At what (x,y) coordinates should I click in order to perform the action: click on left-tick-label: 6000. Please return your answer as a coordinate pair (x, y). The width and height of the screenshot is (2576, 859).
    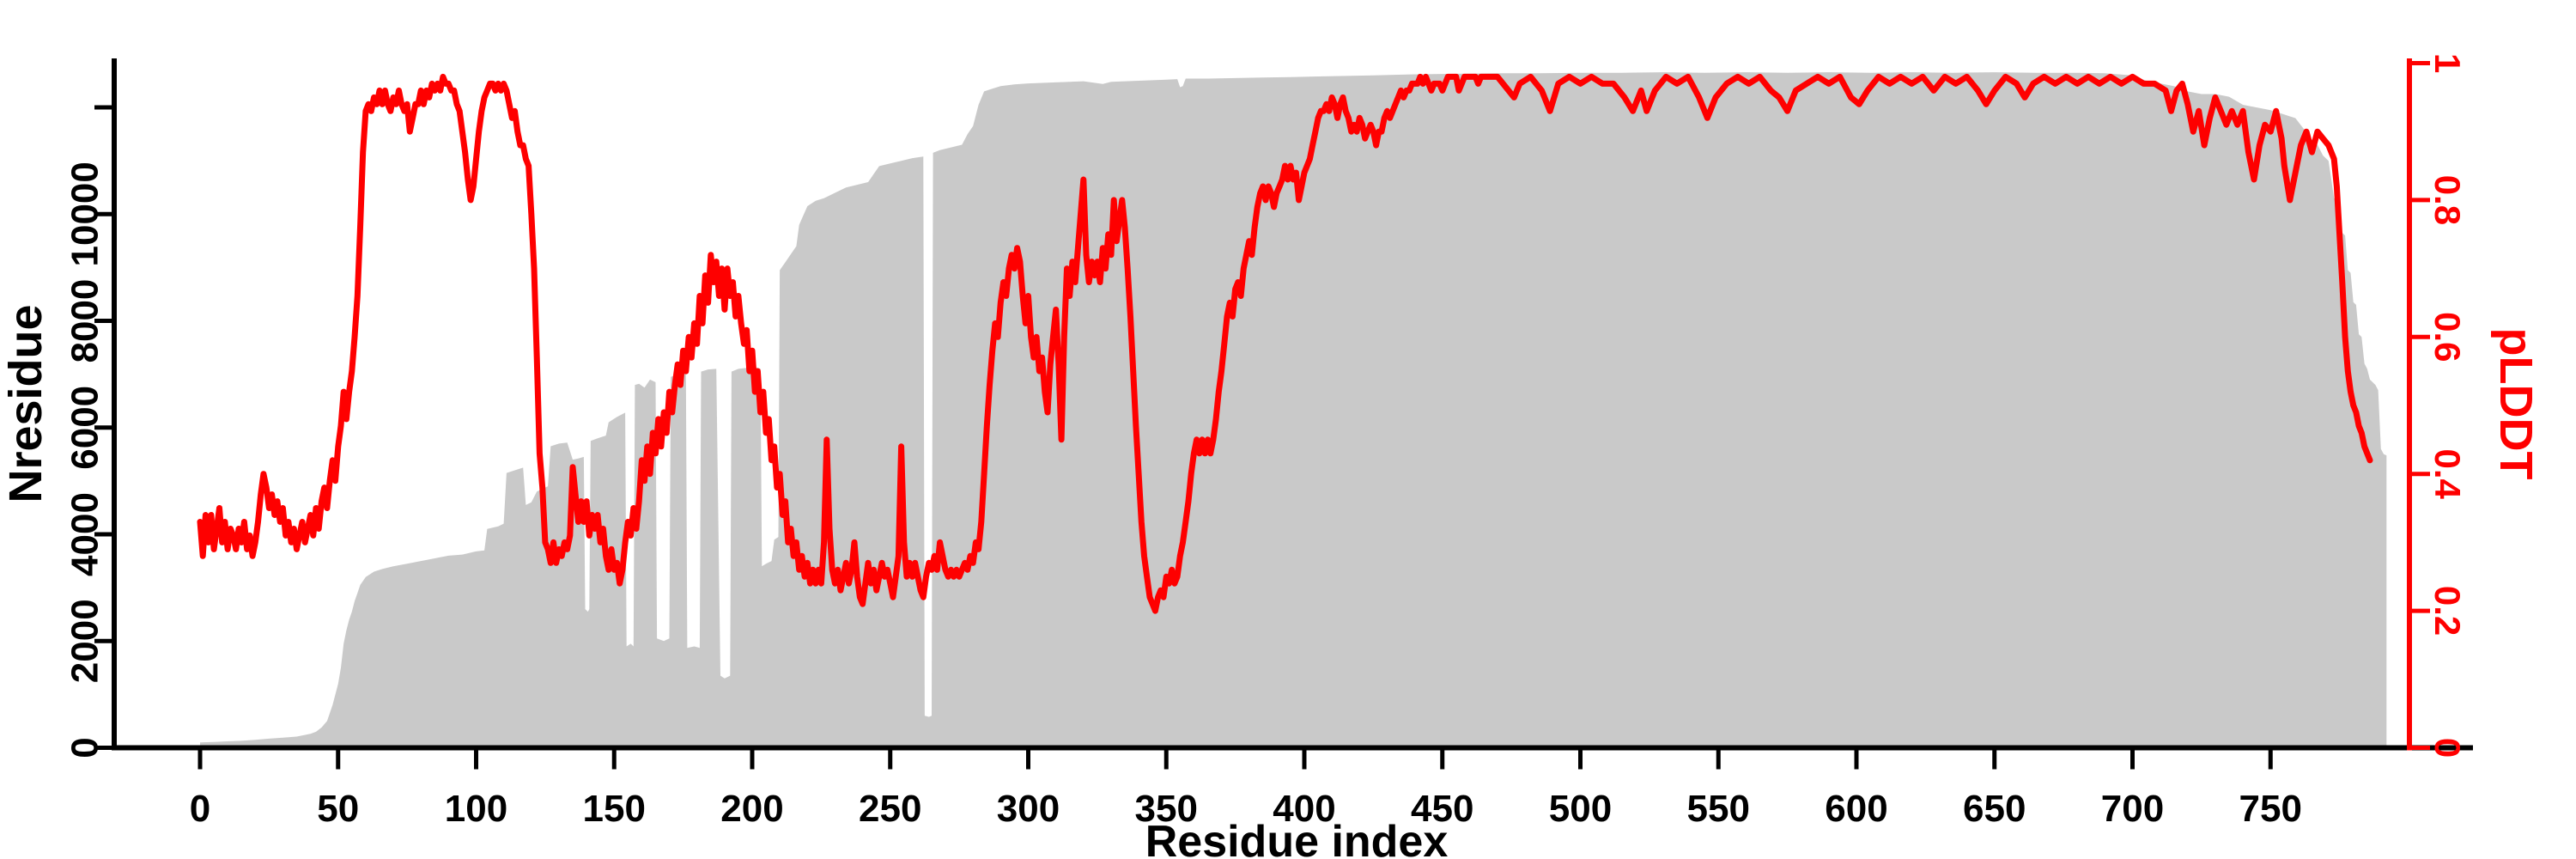
    Looking at the image, I should click on (85, 428).